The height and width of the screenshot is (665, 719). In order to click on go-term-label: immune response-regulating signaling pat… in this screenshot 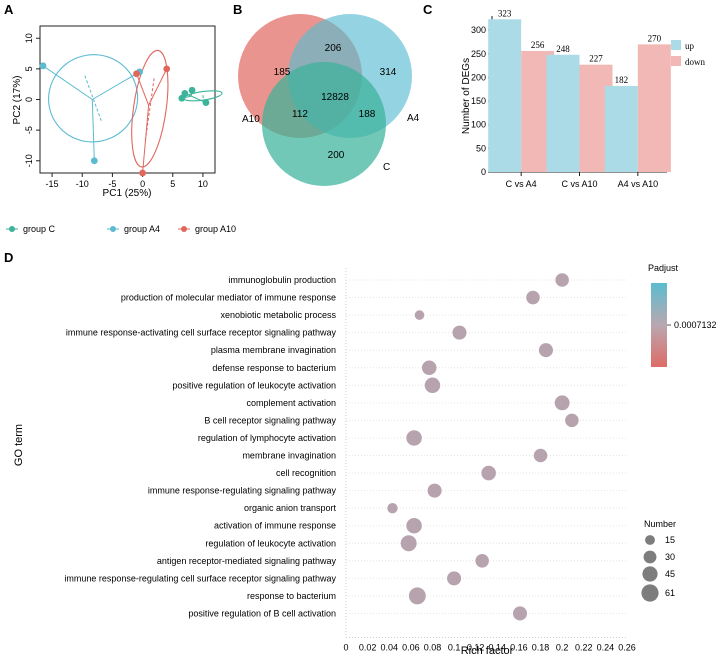, I will do `click(242, 491)`.